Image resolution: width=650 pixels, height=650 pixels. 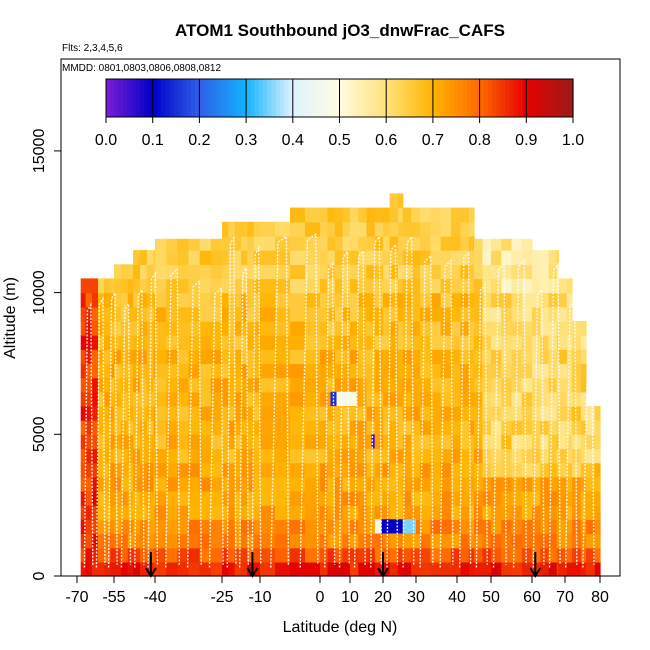 What do you see at coordinates (10, 318) in the screenshot?
I see `y-axis-label: Altitude (m)` at bounding box center [10, 318].